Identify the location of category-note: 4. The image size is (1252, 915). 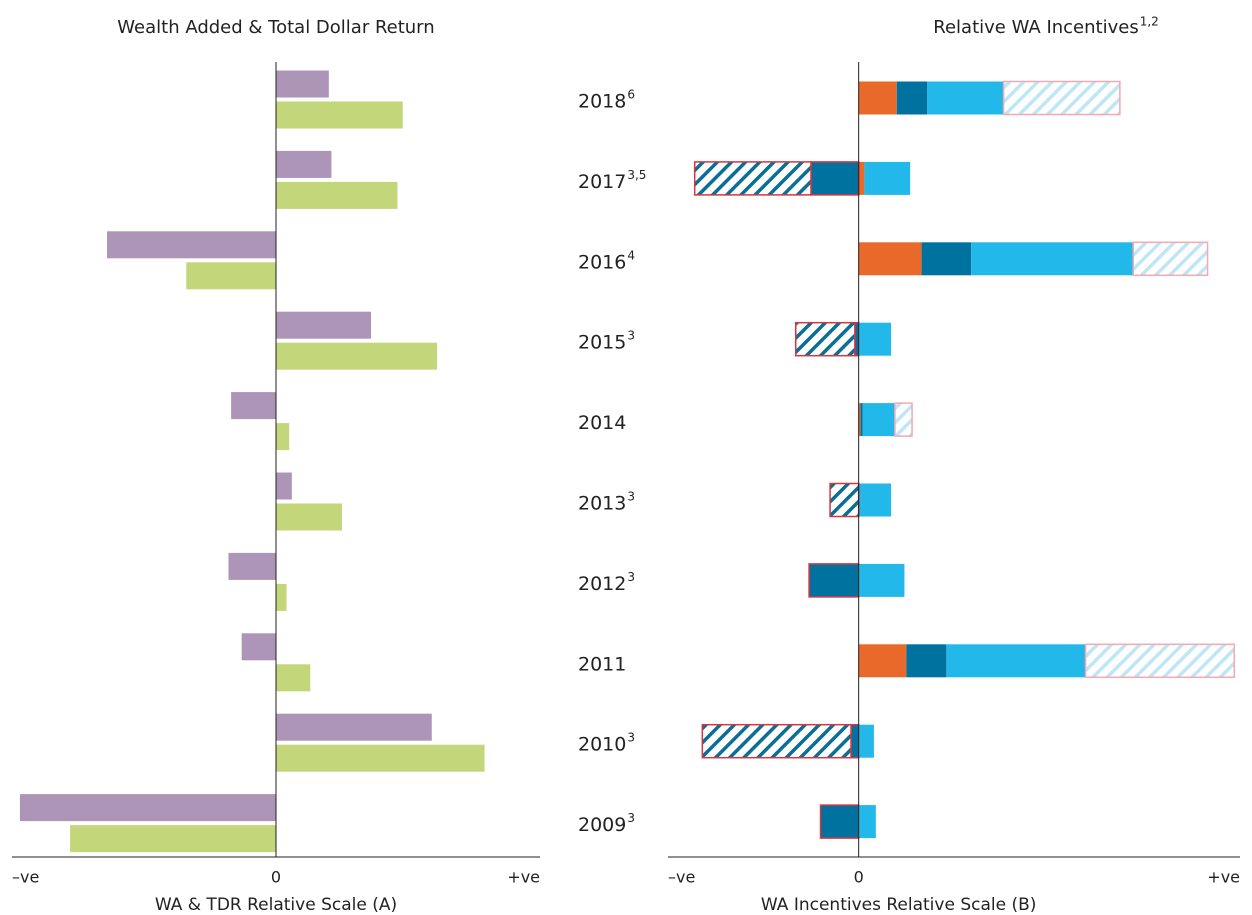
(631, 255).